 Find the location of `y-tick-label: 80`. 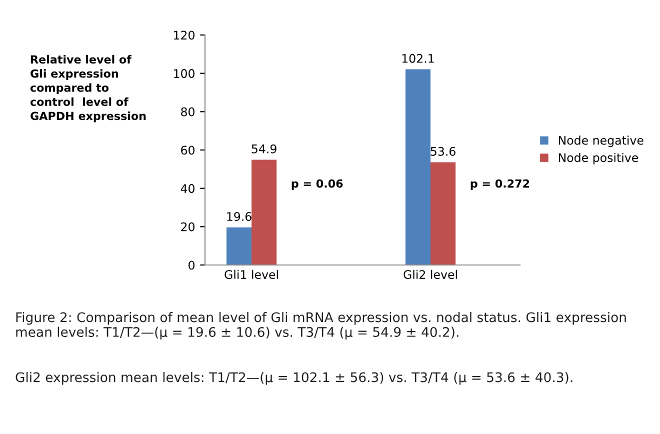

y-tick-label: 80 is located at coordinates (187, 111).